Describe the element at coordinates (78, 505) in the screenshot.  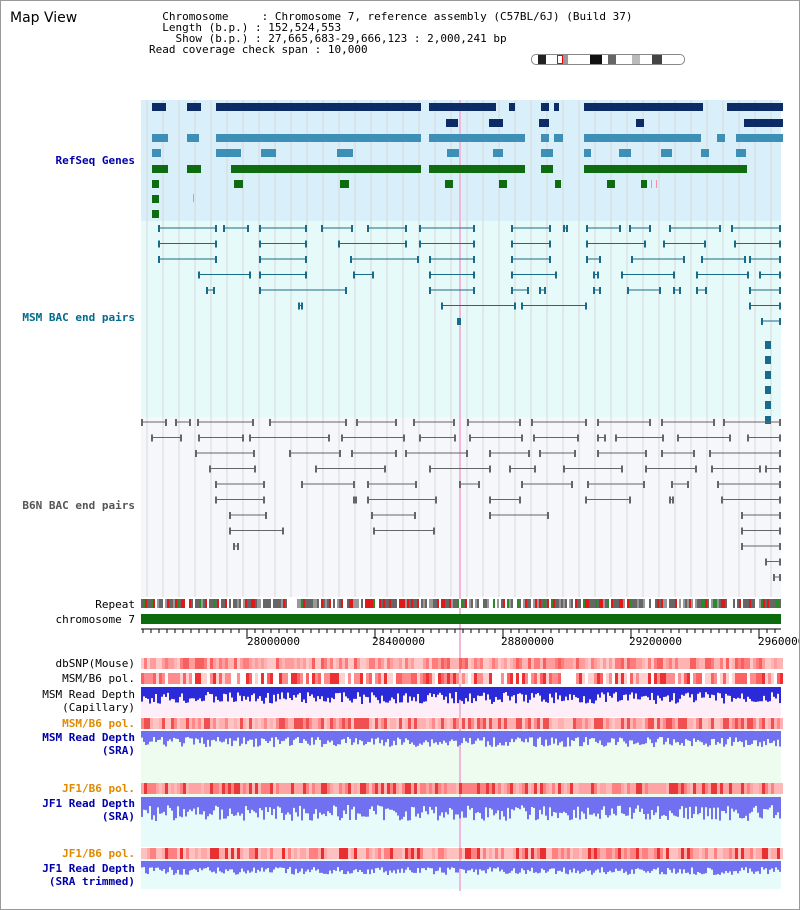
I see `b6n-bac-label: B6N BAC end pairs` at that location.